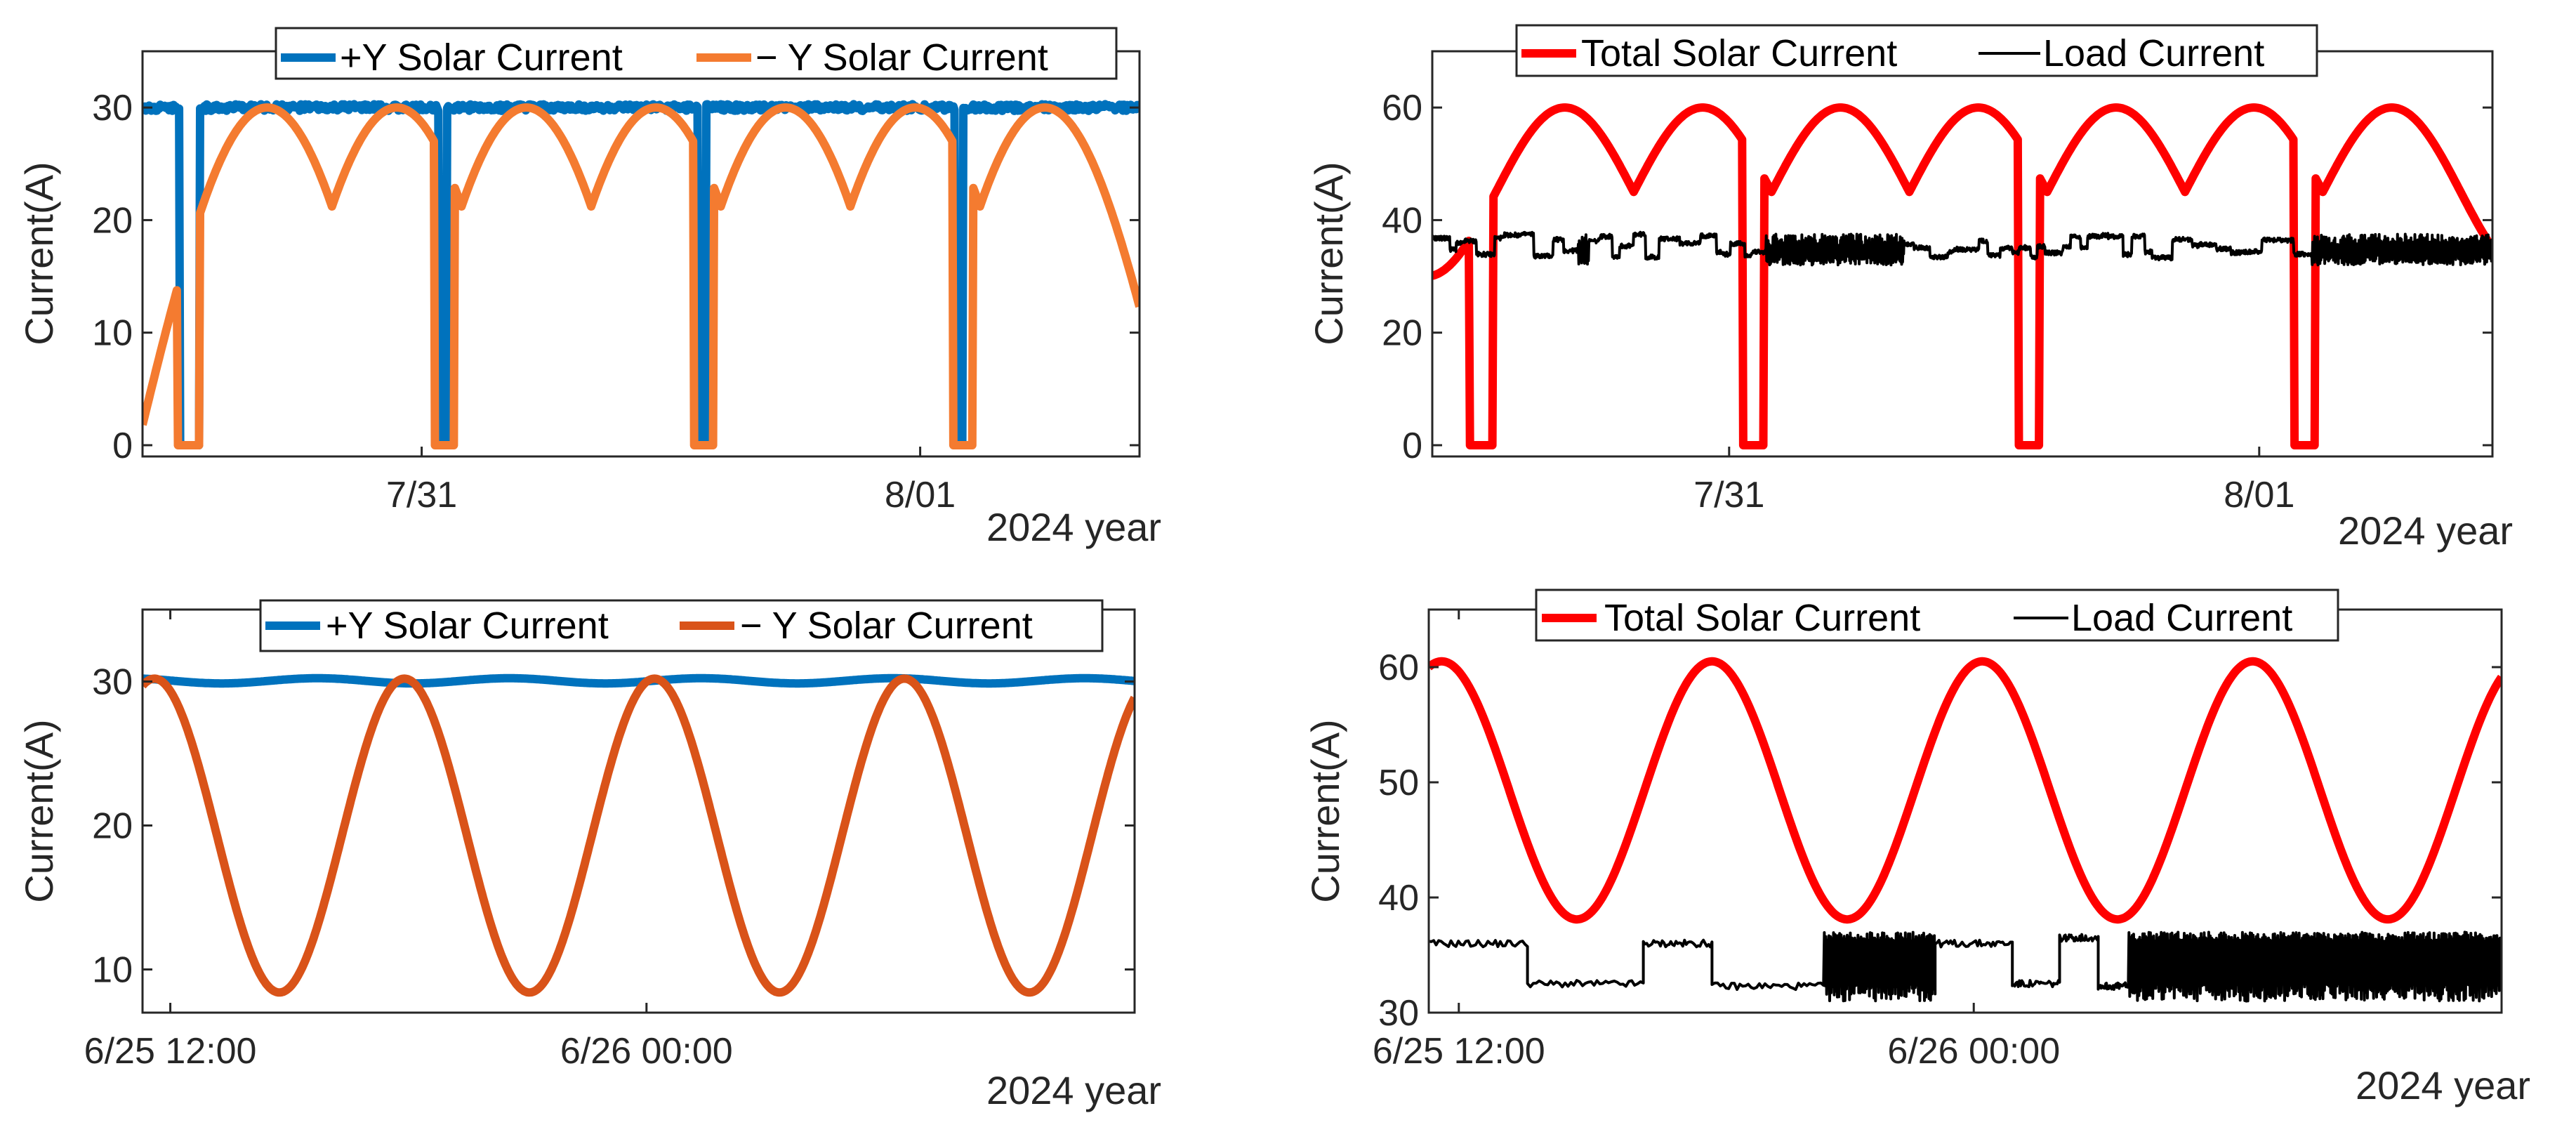 The image size is (2576, 1125). Describe the element at coordinates (1325, 811) in the screenshot. I see `panel-bottom-right-ylabel: Current(A)` at that location.